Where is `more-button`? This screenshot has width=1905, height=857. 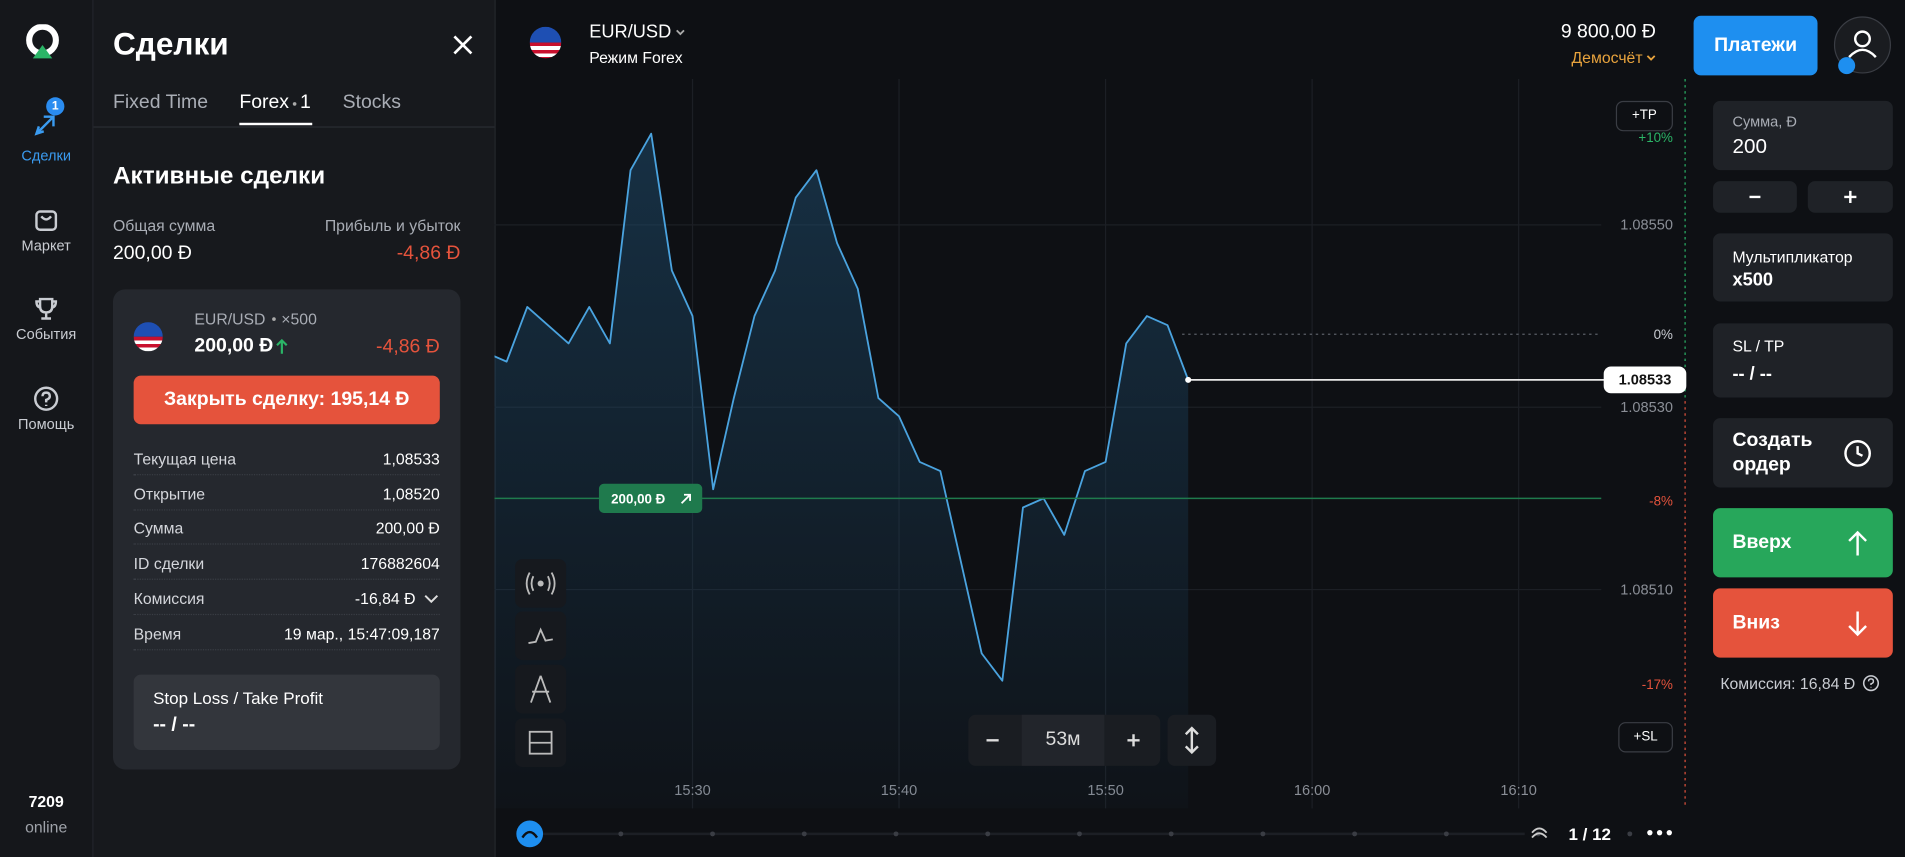 more-button is located at coordinates (1659, 833).